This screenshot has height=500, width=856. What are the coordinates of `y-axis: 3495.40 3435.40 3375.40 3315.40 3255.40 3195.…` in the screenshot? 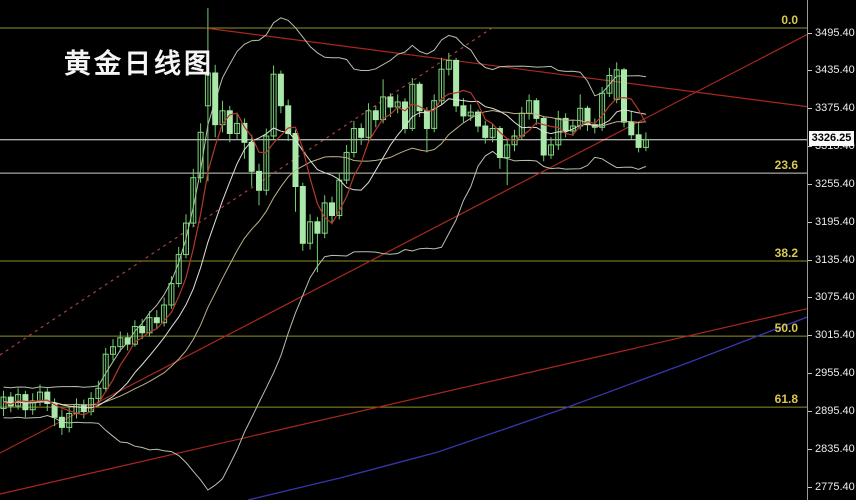 It's located at (831, 250).